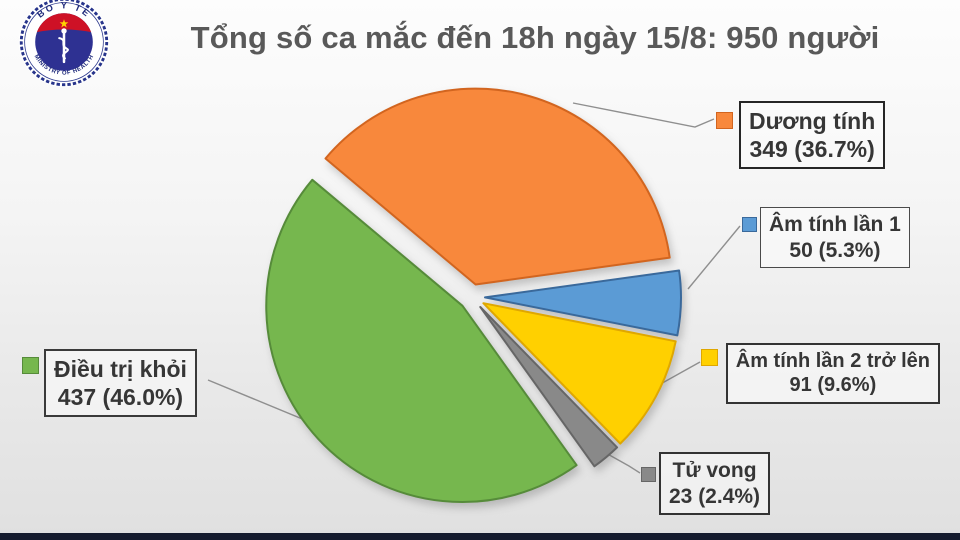 Image resolution: width=960 pixels, height=540 pixels. What do you see at coordinates (812, 149) in the screenshot?
I see `legend-value: 349 (36.7%)` at bounding box center [812, 149].